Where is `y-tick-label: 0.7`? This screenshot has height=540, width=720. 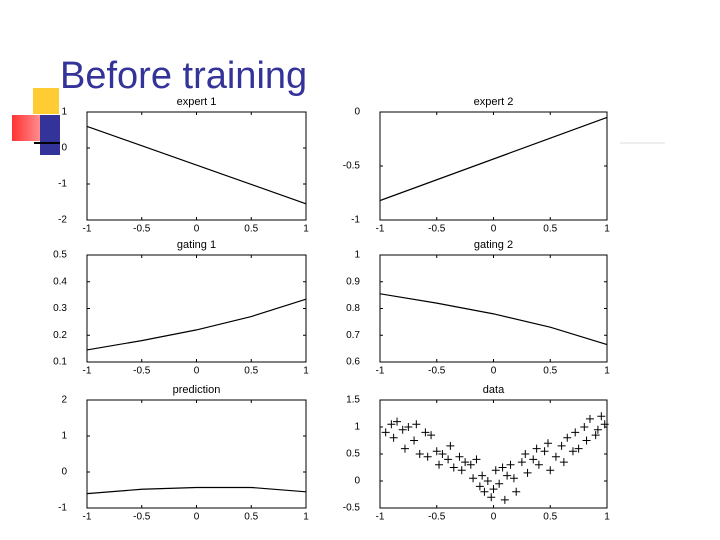 y-tick-label: 0.7 is located at coordinates (353, 335).